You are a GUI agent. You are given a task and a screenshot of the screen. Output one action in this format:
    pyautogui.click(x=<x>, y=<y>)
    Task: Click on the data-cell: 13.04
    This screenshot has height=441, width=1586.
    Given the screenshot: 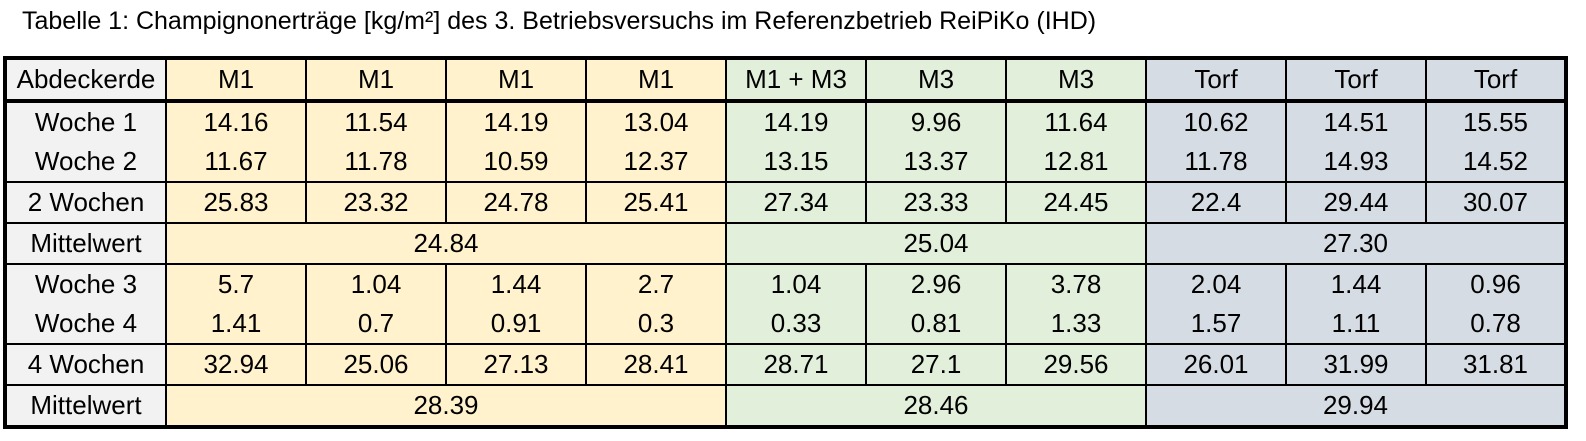 What is the action you would take?
    pyautogui.click(x=656, y=121)
    